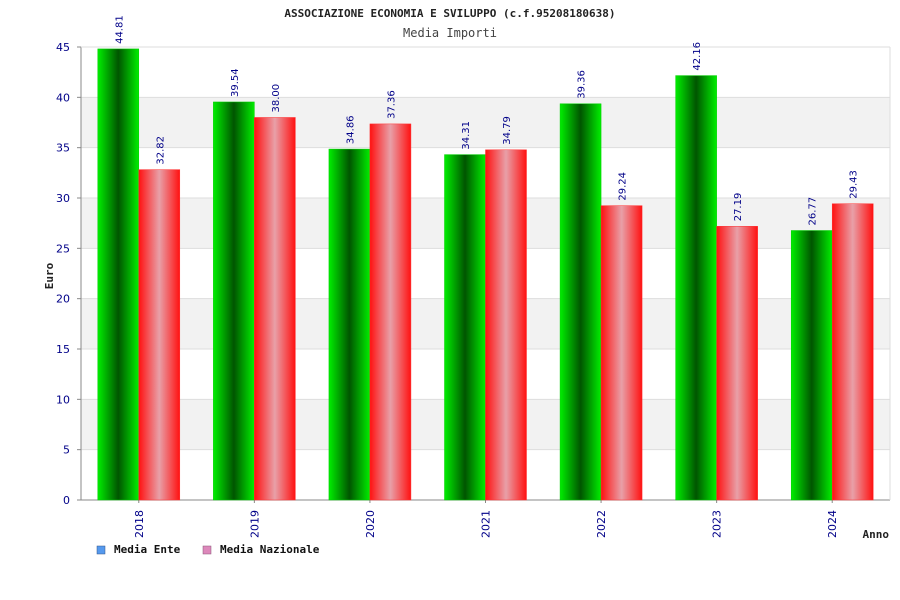 Image resolution: width=900 pixels, height=600 pixels. Describe the element at coordinates (390, 312) in the screenshot. I see `bar-media-nazionale-2020` at that location.